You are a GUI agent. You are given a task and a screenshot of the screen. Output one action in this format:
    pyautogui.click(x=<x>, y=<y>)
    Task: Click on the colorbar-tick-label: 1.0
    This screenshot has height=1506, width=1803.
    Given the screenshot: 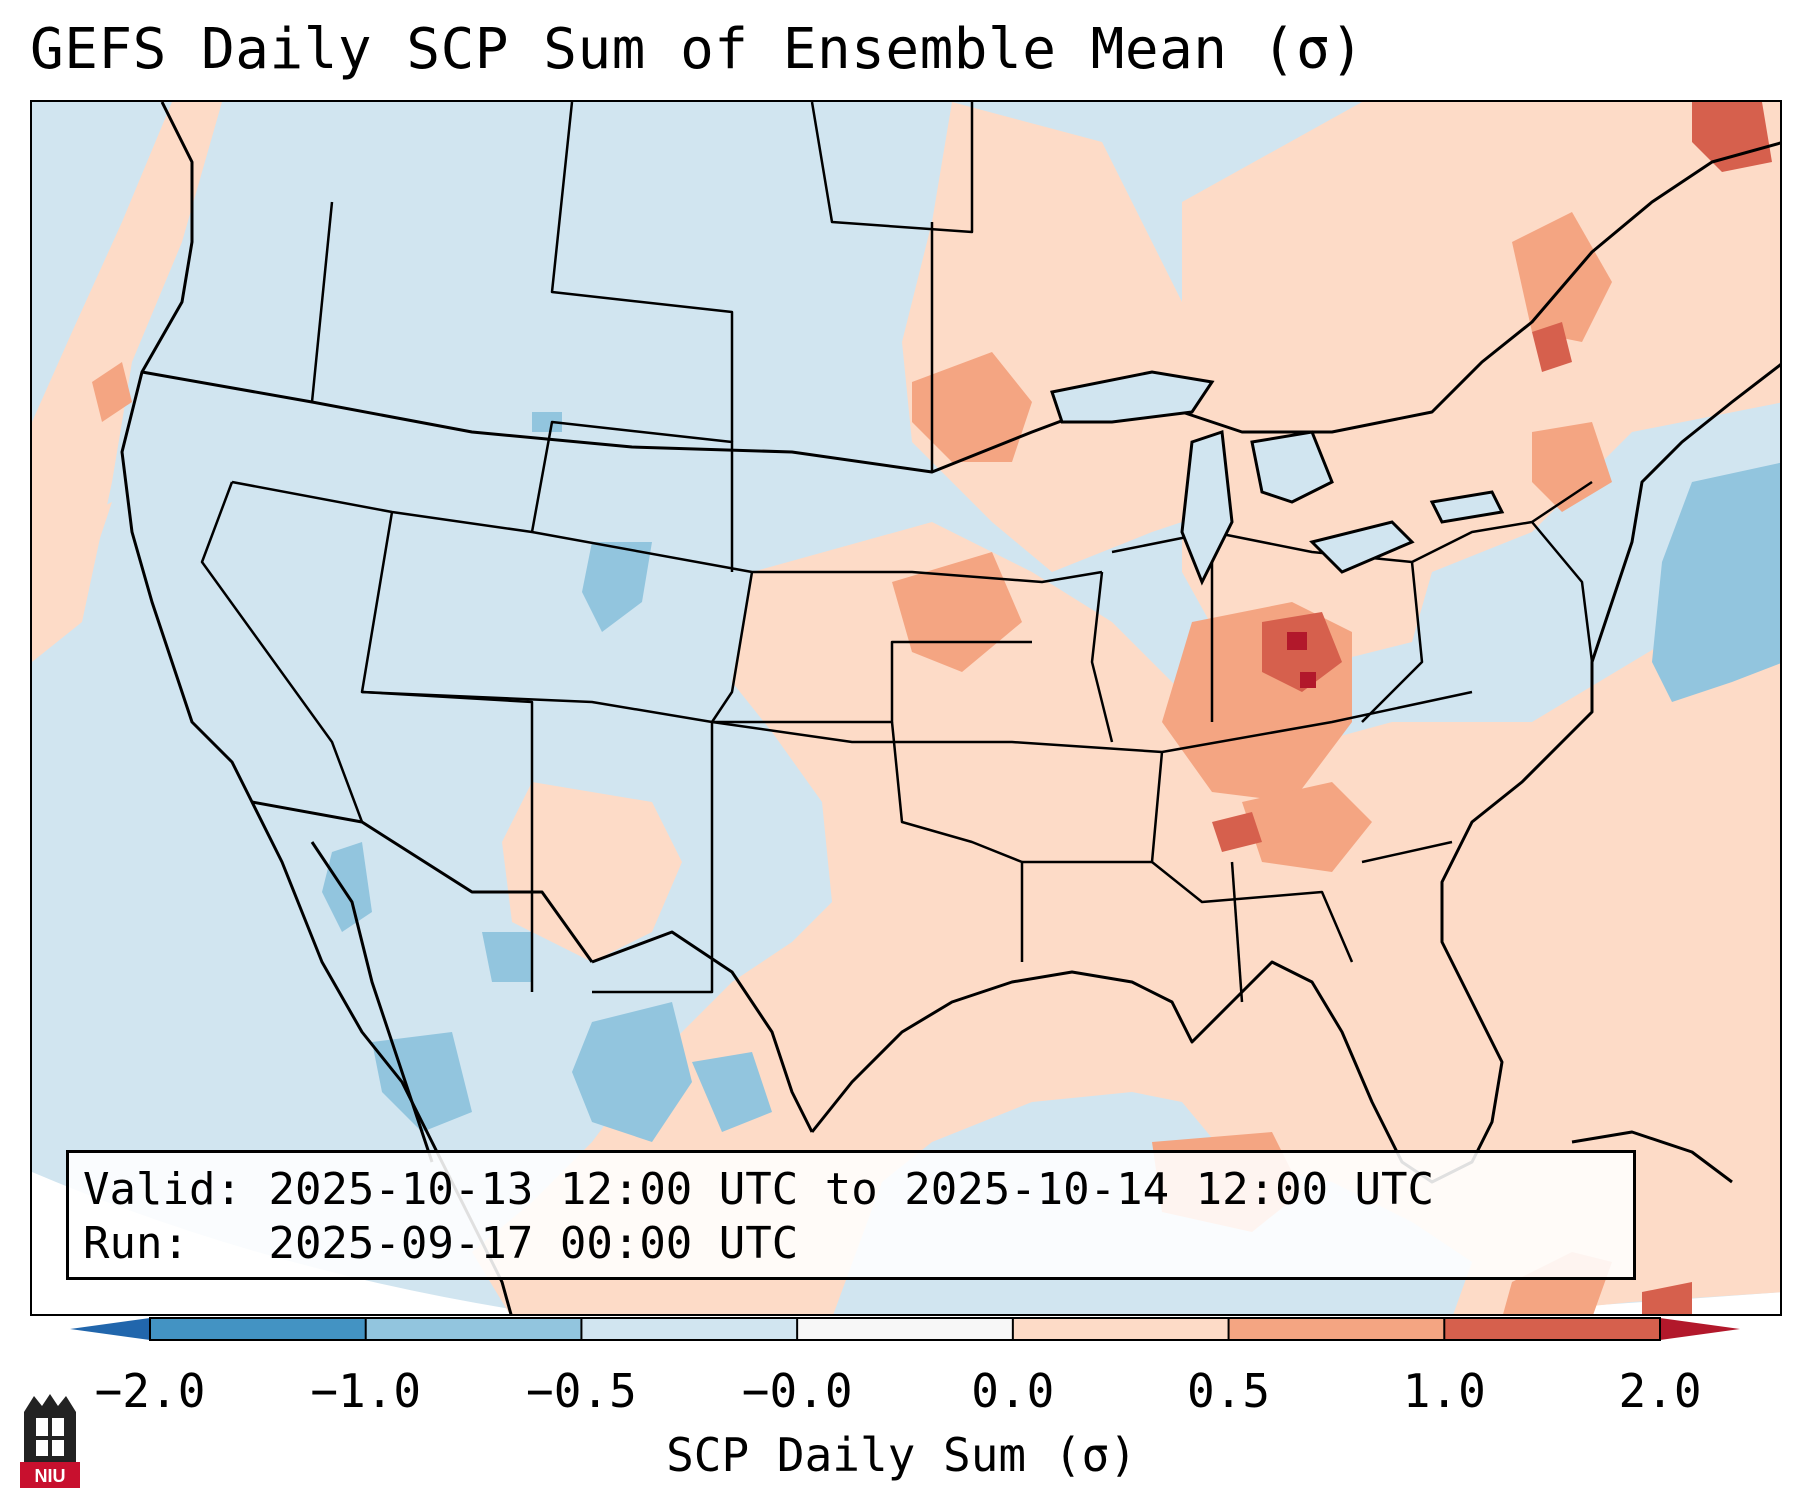 What is the action you would take?
    pyautogui.click(x=1444, y=1391)
    